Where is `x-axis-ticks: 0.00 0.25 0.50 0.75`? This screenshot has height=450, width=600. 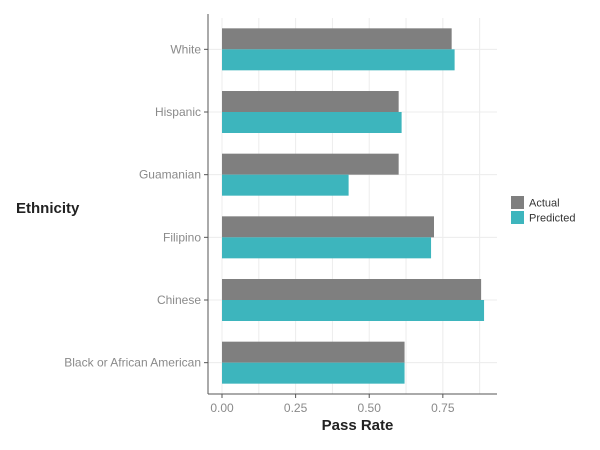 x-axis-ticks: 0.00 0.25 0.50 0.75 is located at coordinates (332, 404).